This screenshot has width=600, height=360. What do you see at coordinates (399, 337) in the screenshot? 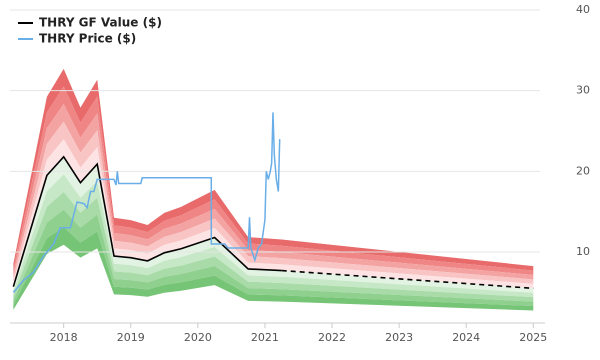
I see `x-tick-label: 2023` at bounding box center [399, 337].